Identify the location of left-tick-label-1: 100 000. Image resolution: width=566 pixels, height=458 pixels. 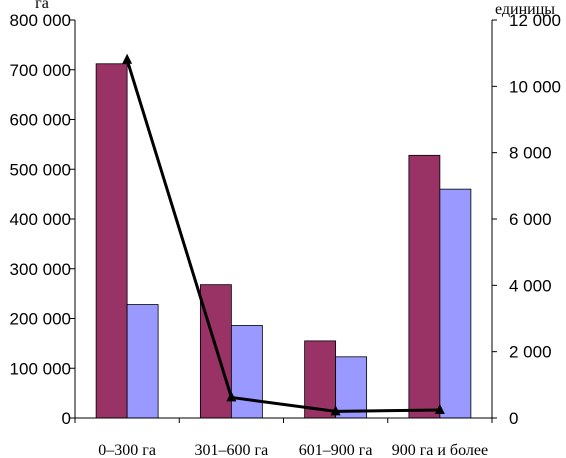
(40, 368).